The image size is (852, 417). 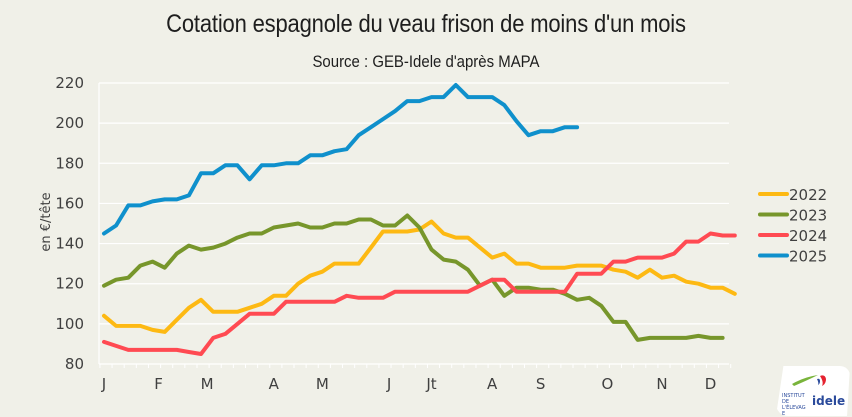 What do you see at coordinates (808, 236) in the screenshot?
I see `legend-label-2024: 2024` at bounding box center [808, 236].